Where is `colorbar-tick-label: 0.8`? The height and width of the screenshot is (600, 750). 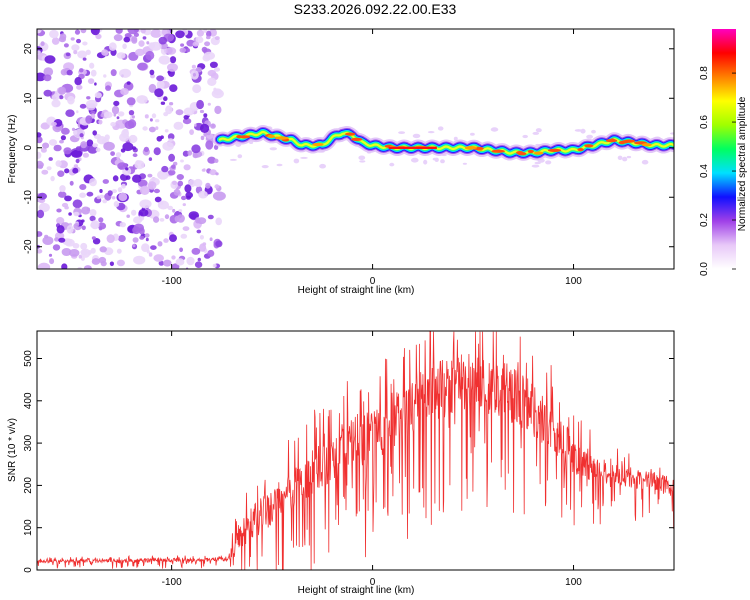
colorbar-tick-label: 0.8 is located at coordinates (704, 73).